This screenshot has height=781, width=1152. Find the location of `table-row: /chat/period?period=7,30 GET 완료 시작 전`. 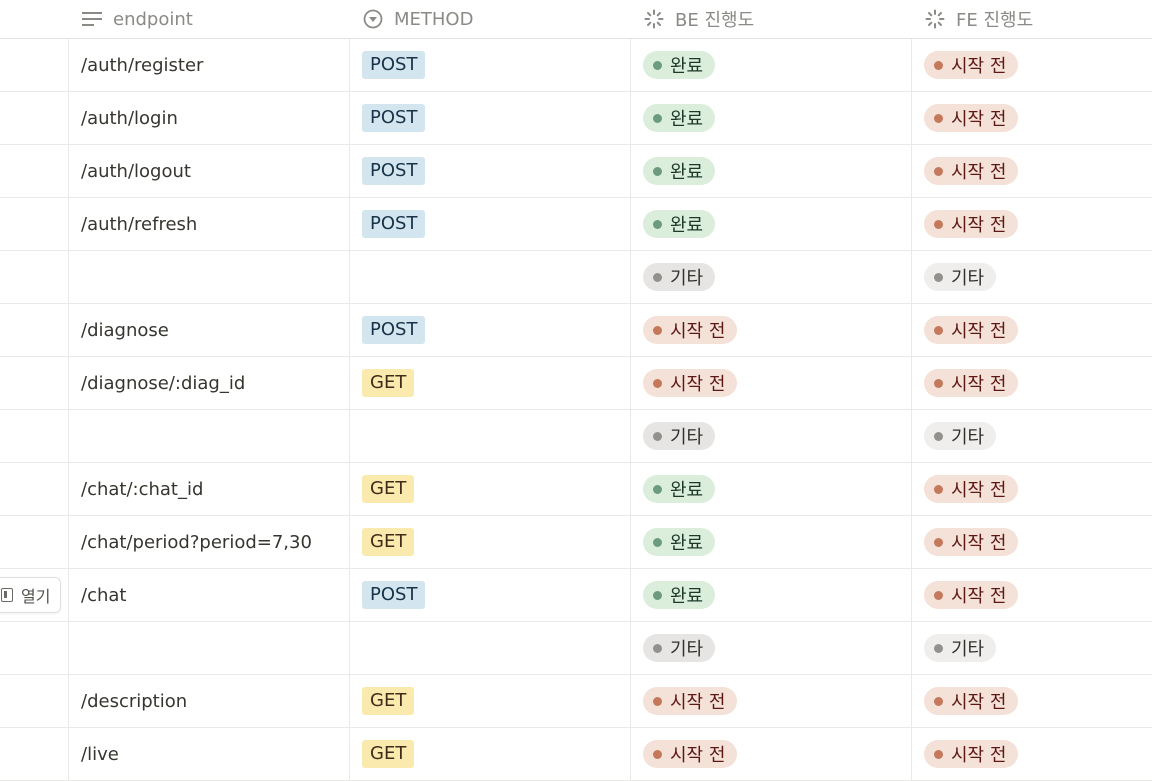

table-row: /chat/period?period=7,30 GET 완료 시작 전 is located at coordinates (576, 542).